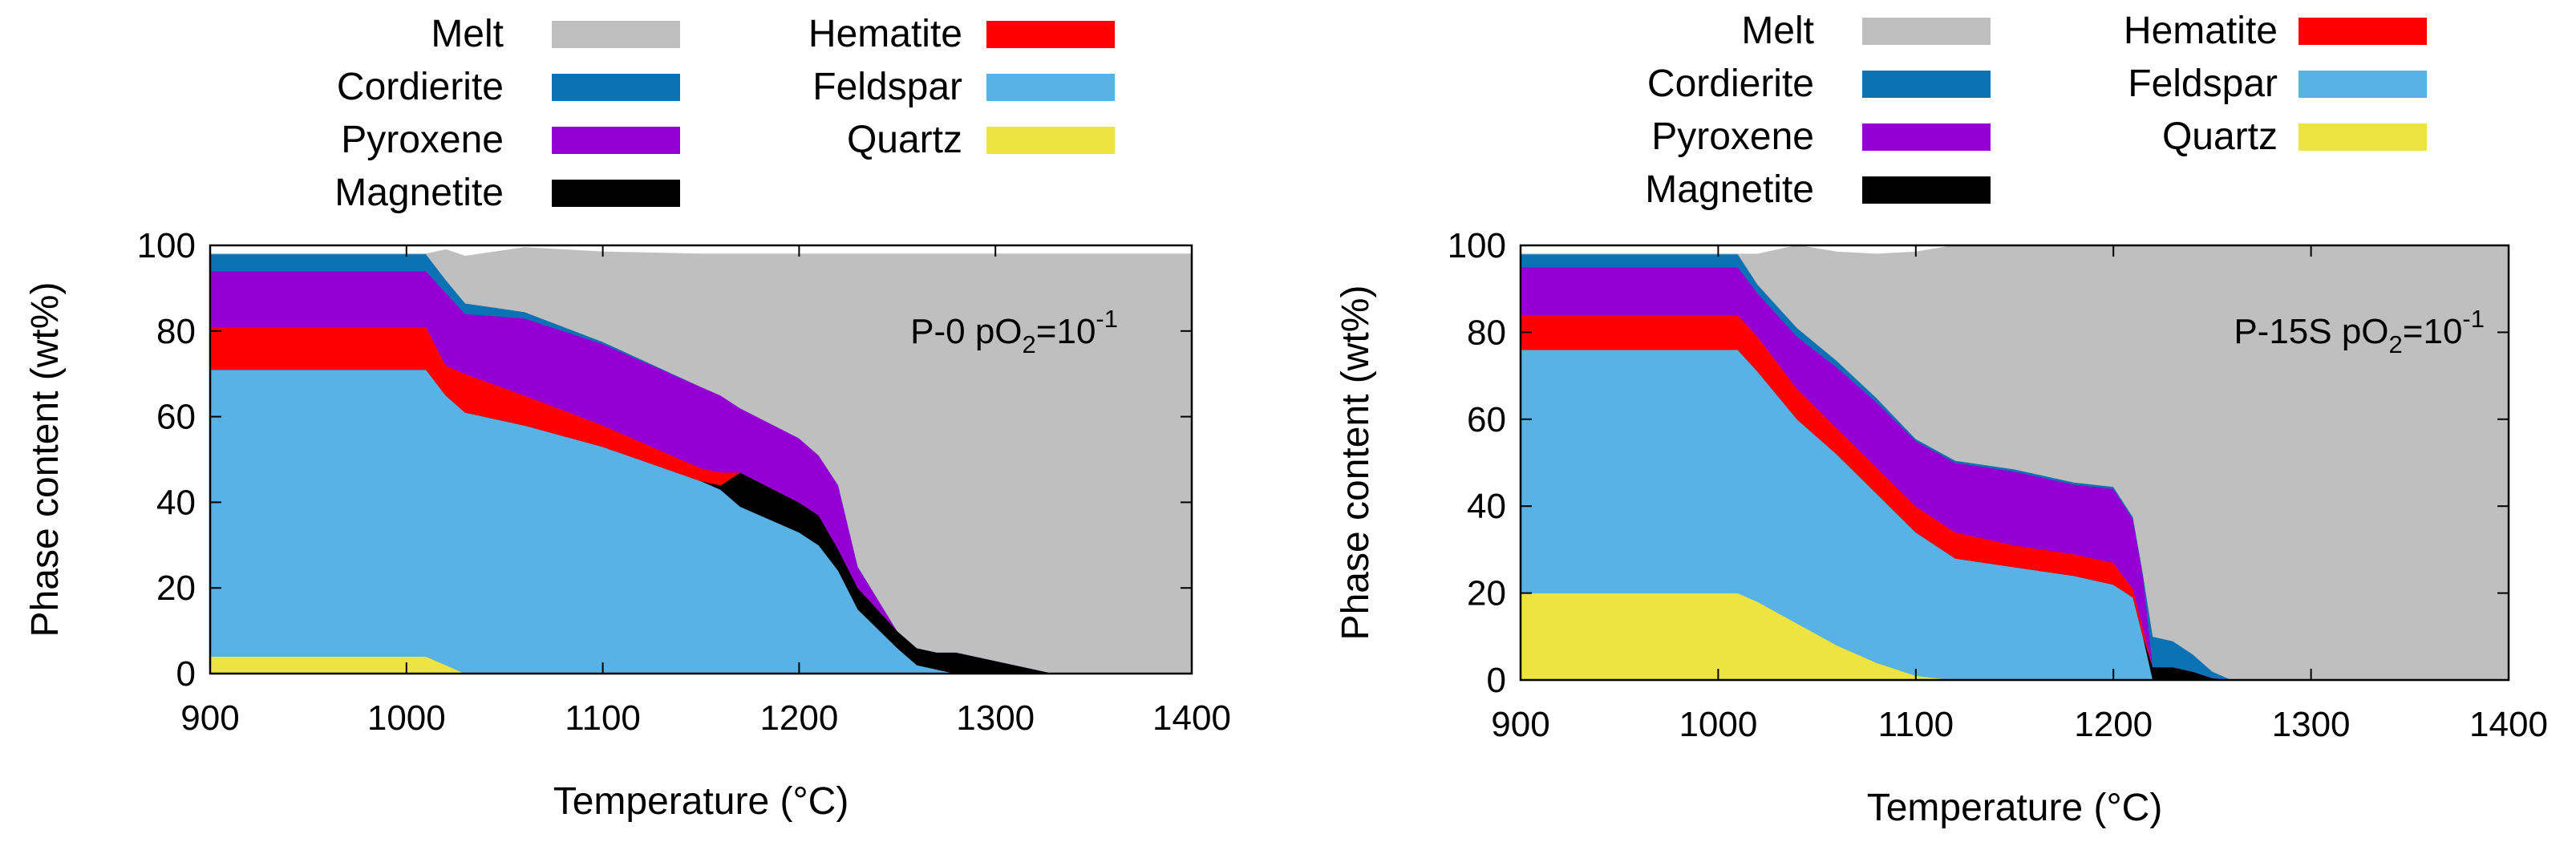 This screenshot has height=850, width=2576. I want to click on chart-annotation: P-0 pO2=10-1, so click(1014, 331).